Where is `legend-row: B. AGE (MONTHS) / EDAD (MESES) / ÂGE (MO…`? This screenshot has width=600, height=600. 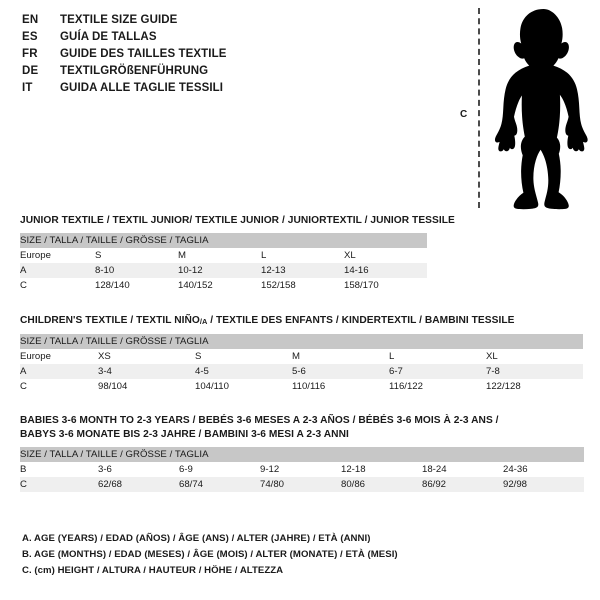
legend-row: B. AGE (MONTHS) / EDAD (MESES) / ÂGE (MO… is located at coordinates (210, 554).